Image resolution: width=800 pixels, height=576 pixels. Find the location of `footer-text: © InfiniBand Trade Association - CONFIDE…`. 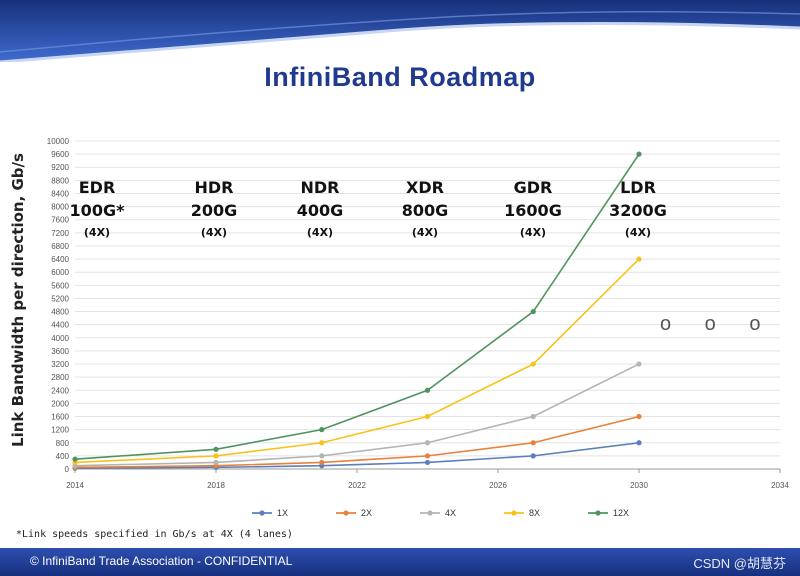

footer-text: © InfiniBand Trade Association - CONFIDE… is located at coordinates (161, 561).